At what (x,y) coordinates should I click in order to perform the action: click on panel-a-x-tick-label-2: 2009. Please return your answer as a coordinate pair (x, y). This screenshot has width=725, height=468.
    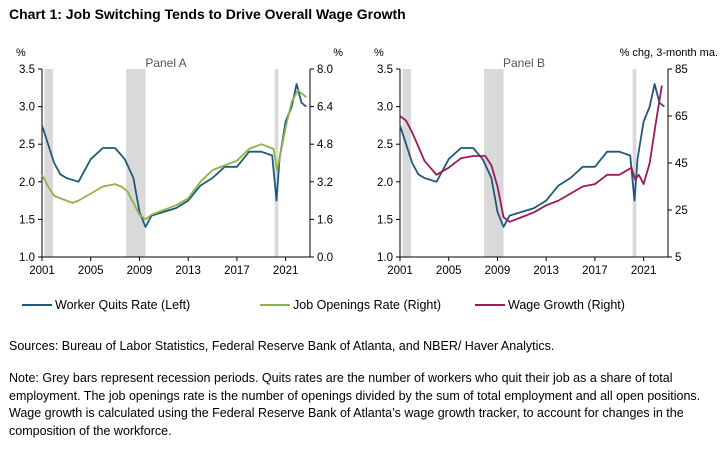
    Looking at the image, I should click on (140, 271).